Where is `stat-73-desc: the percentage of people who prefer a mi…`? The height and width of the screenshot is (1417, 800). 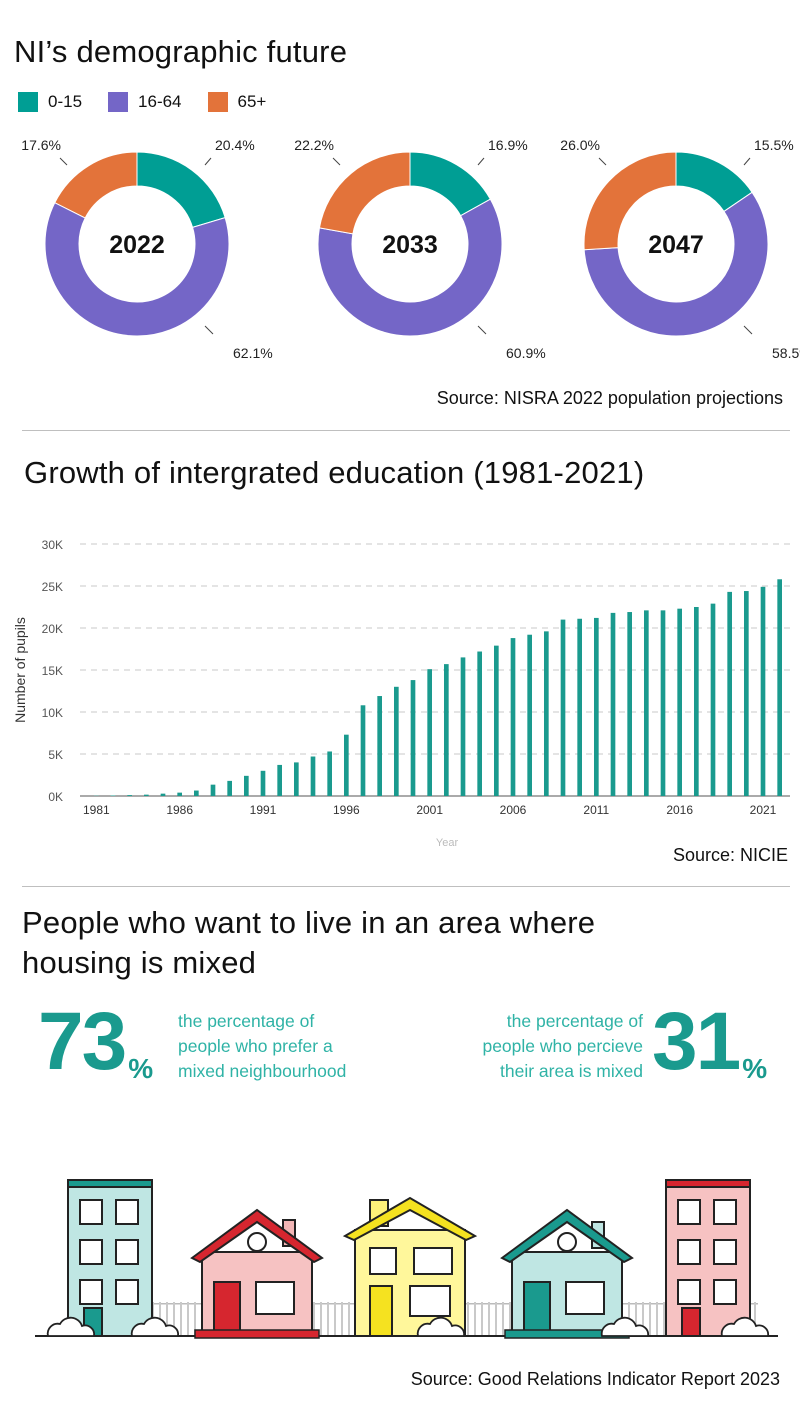
stat-73-desc: the percentage of people who prefer a mi… is located at coordinates (262, 1046).